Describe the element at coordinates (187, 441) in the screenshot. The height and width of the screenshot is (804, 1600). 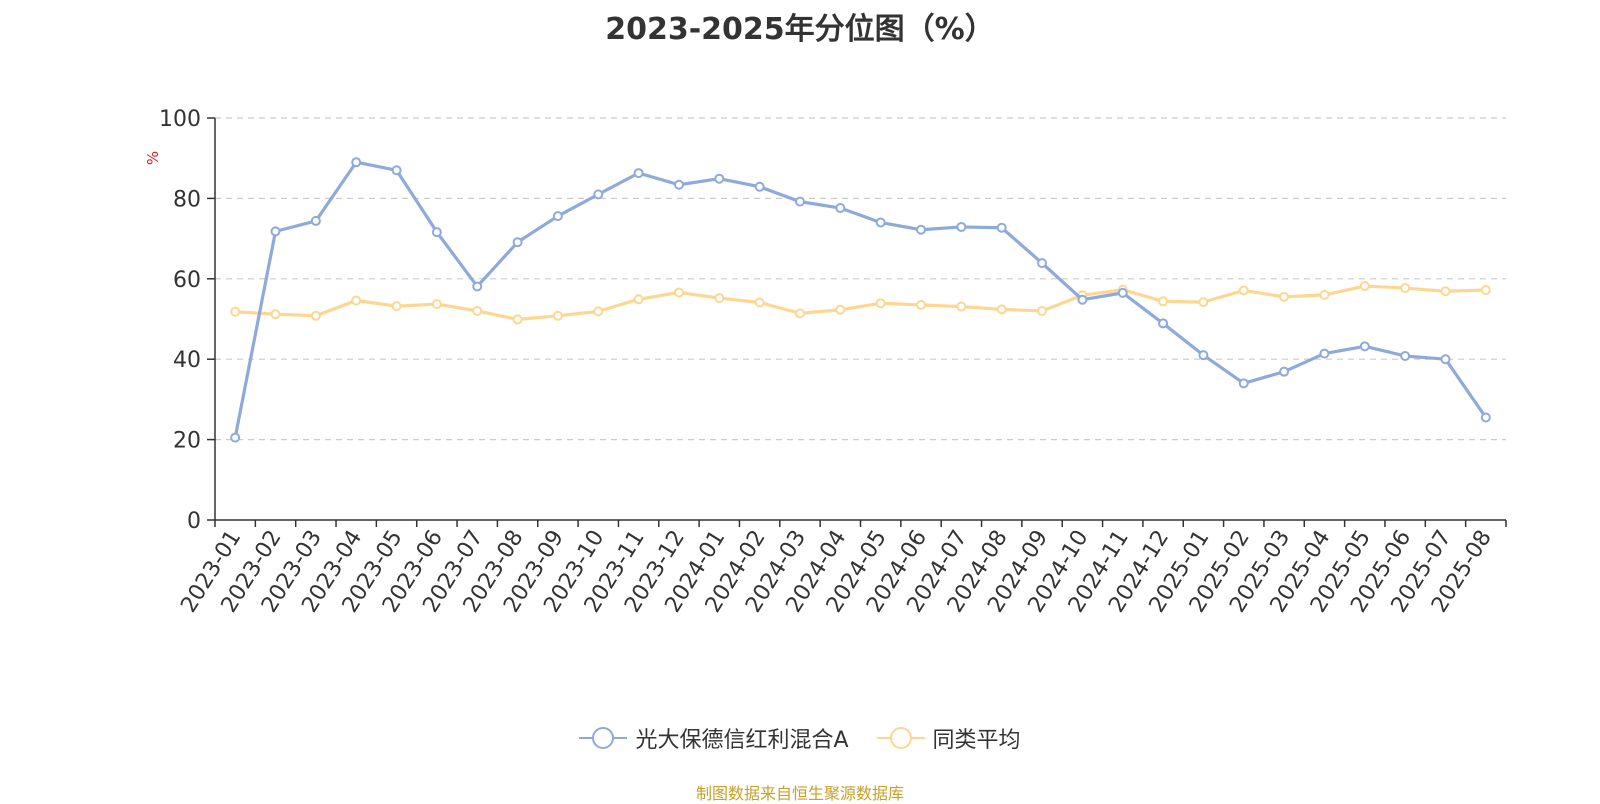
I see `y-tick-label: 20` at that location.